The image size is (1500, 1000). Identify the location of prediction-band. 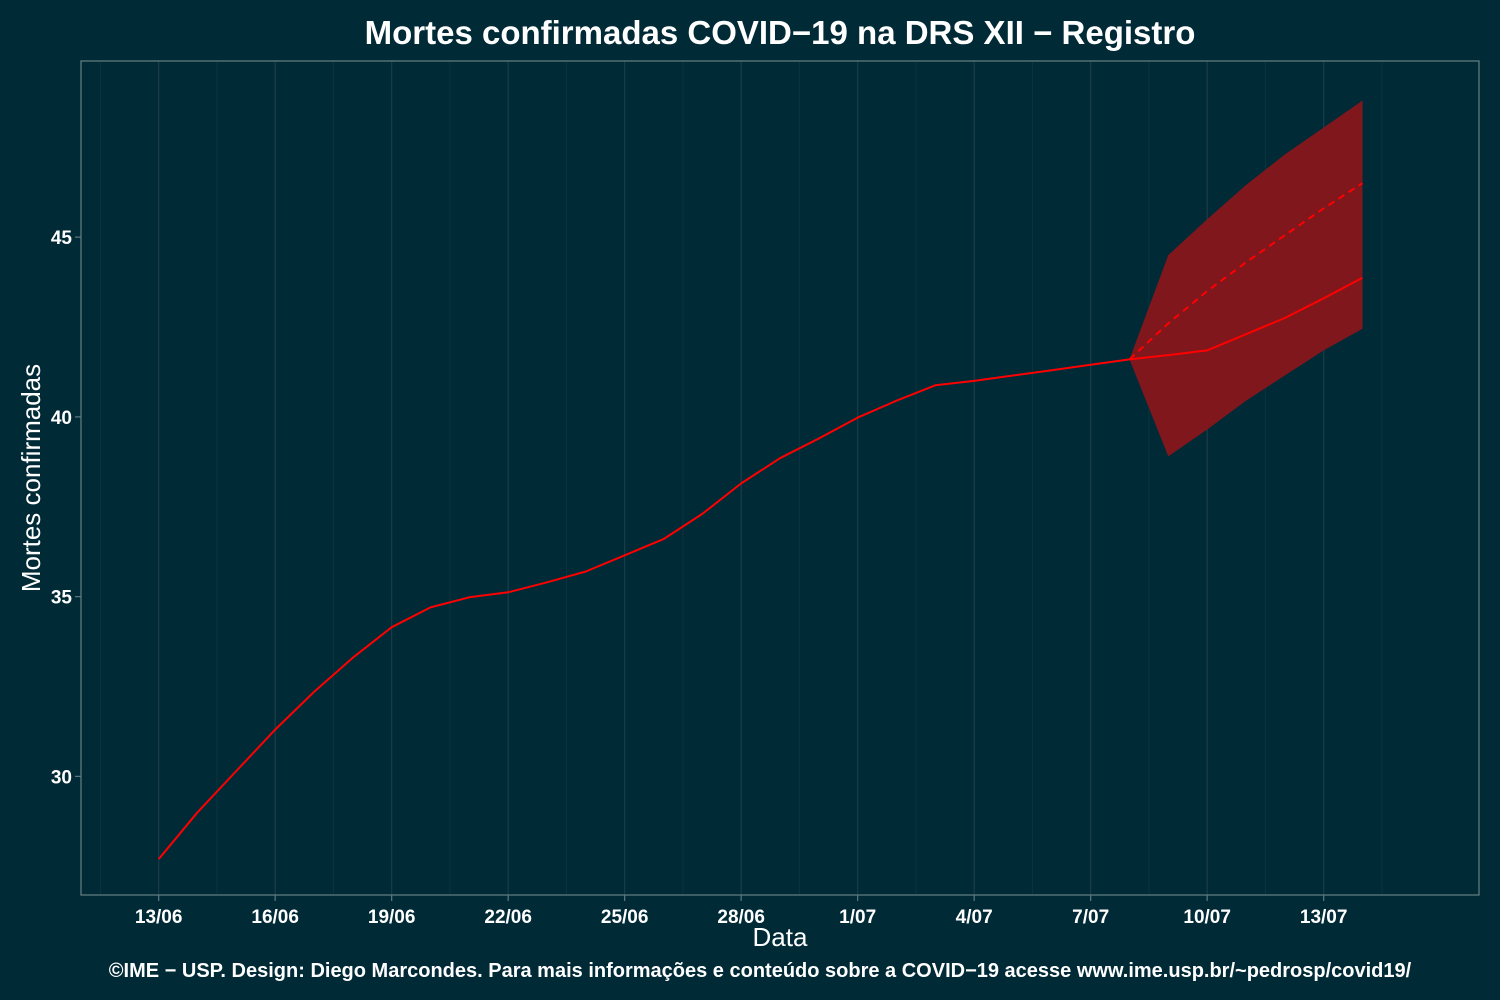
(1246, 278).